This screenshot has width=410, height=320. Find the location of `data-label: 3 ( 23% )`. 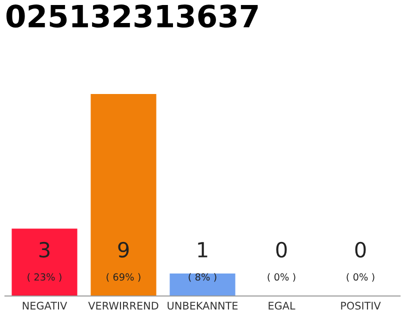

data-label: 3 ( 23% ) is located at coordinates (45, 262).